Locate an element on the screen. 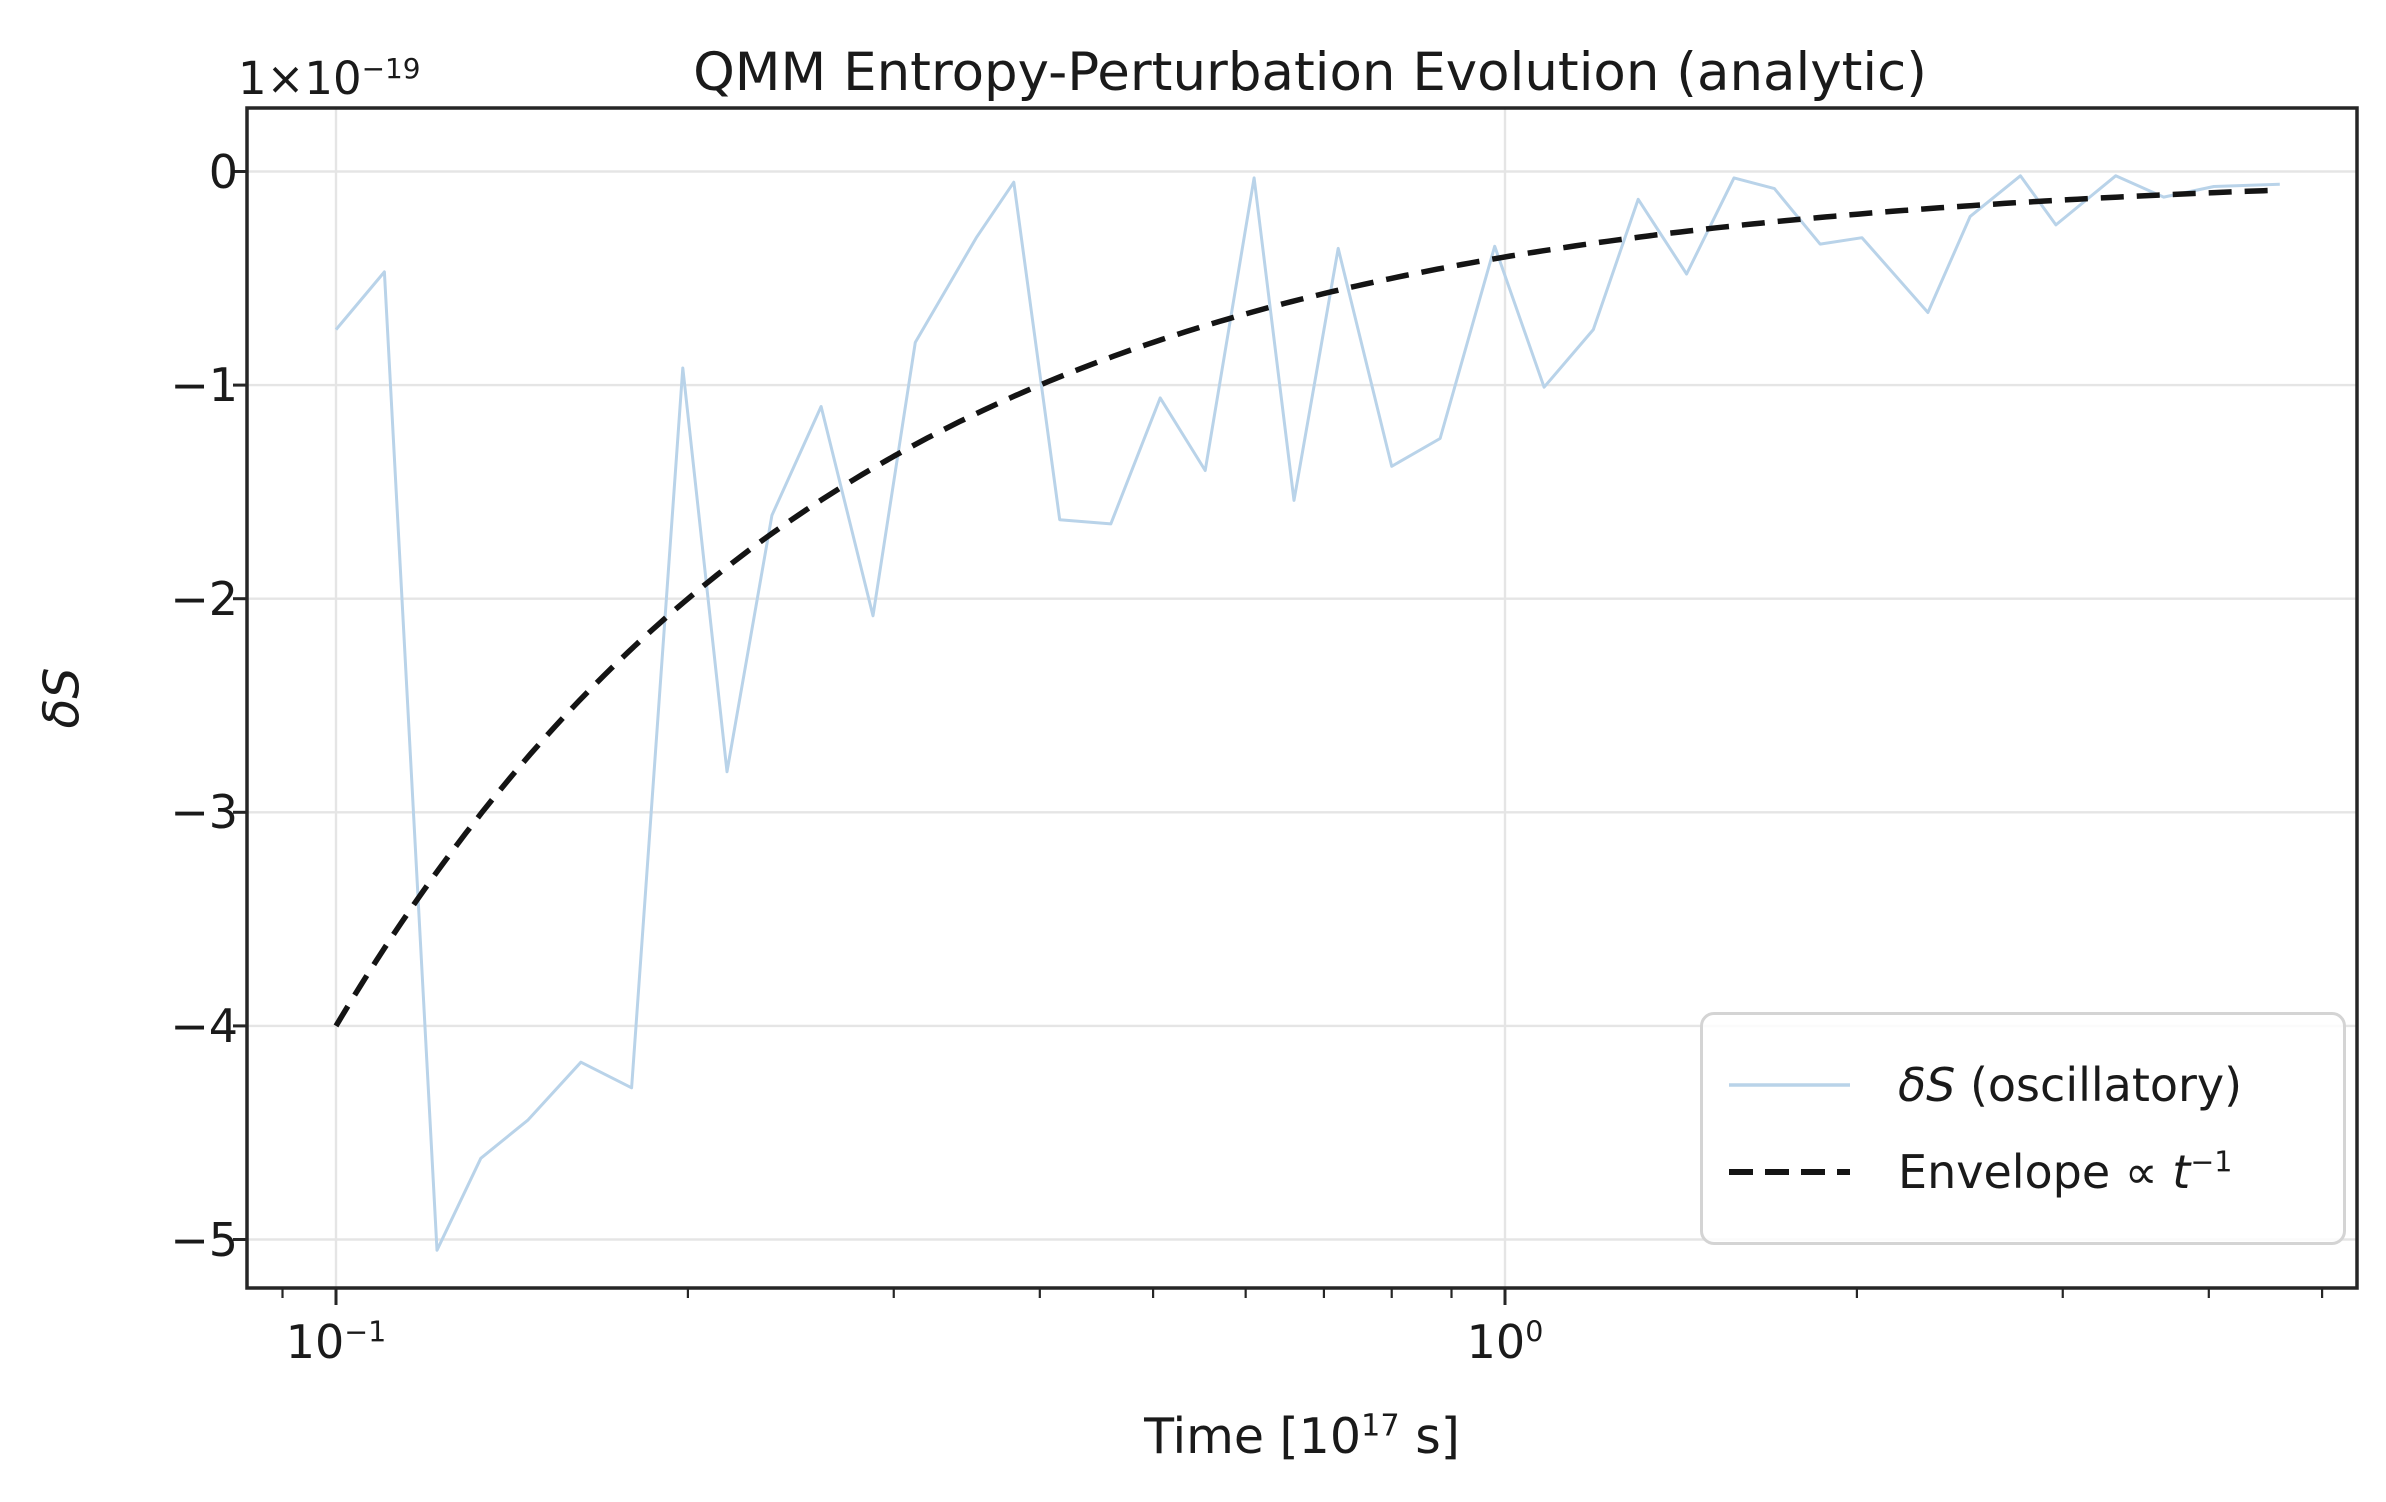 This screenshot has height=1502, width=2386. legend-label-exponent: −1 is located at coordinates (2211, 1162).